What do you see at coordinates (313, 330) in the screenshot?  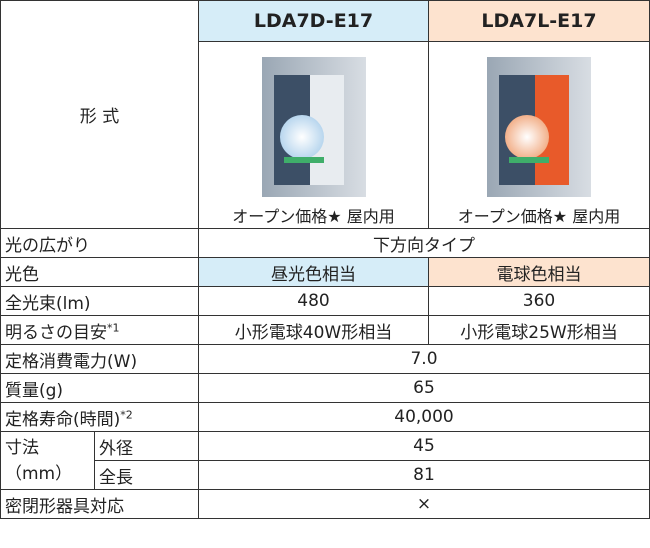 I see `row-value: 小形電球40W形相当` at bounding box center [313, 330].